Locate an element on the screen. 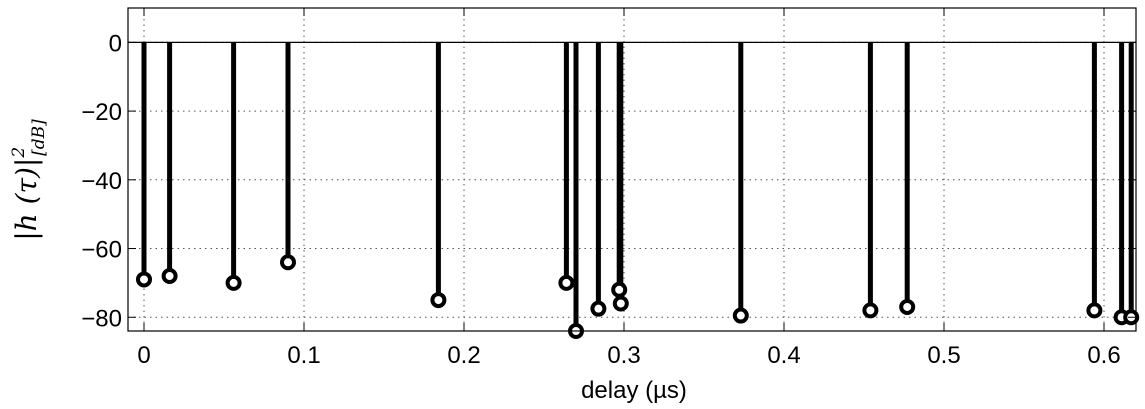 This screenshot has height=409, width=1145. y-tick-label: −80 is located at coordinates (101, 318).